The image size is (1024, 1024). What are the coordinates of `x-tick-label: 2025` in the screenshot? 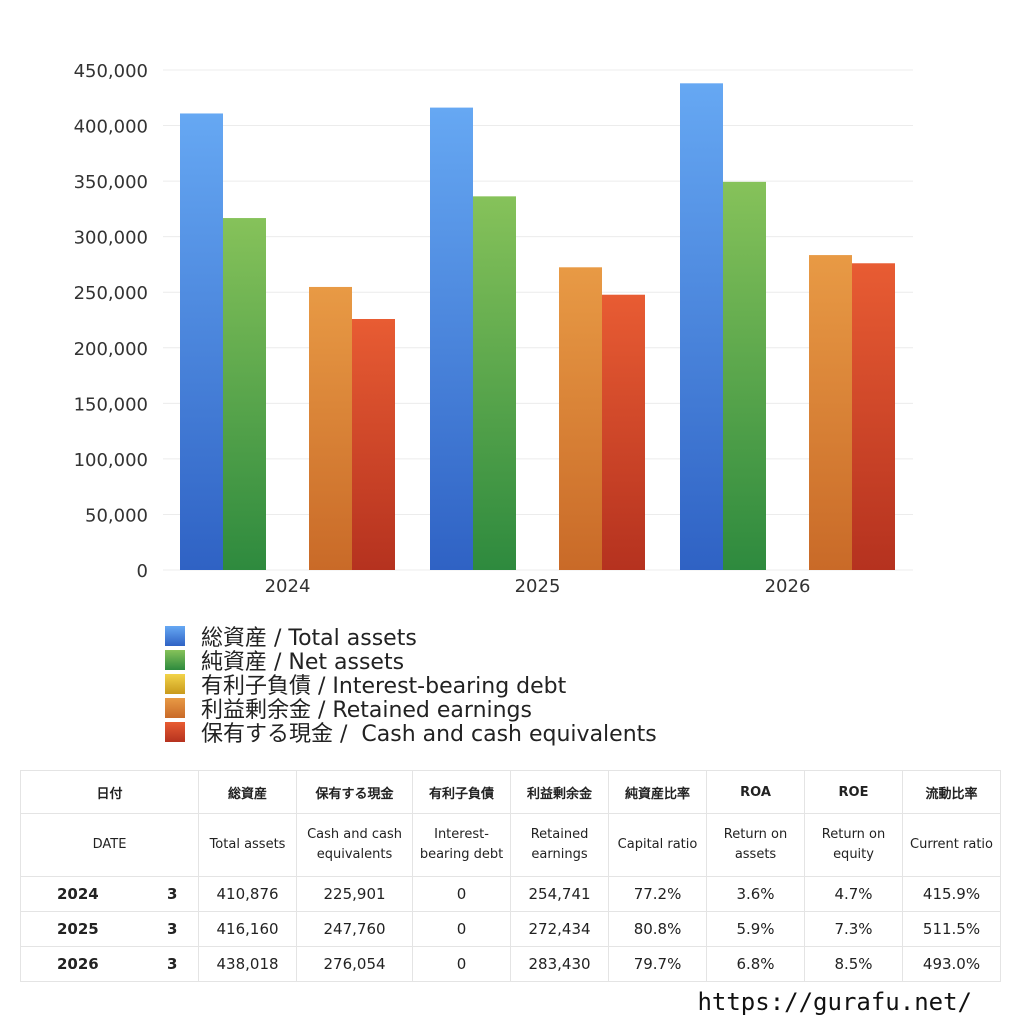 It's located at (538, 586).